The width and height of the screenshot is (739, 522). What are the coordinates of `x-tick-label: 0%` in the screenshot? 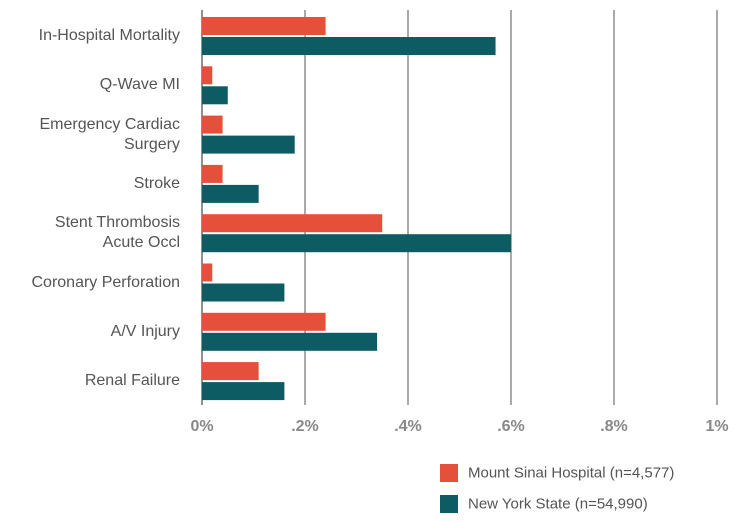 It's located at (202, 426).